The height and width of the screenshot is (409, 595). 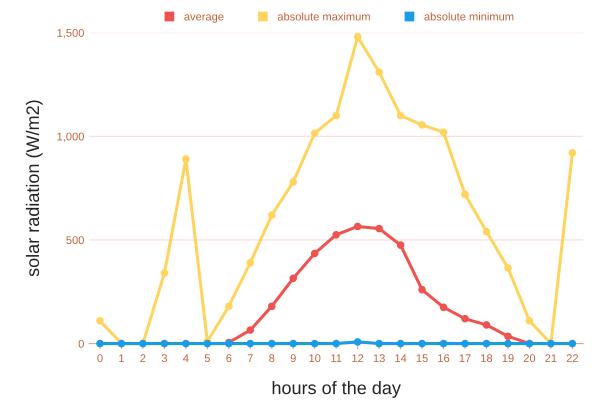 What do you see at coordinates (271, 358) in the screenshot?
I see `x-tick-label: 8` at bounding box center [271, 358].